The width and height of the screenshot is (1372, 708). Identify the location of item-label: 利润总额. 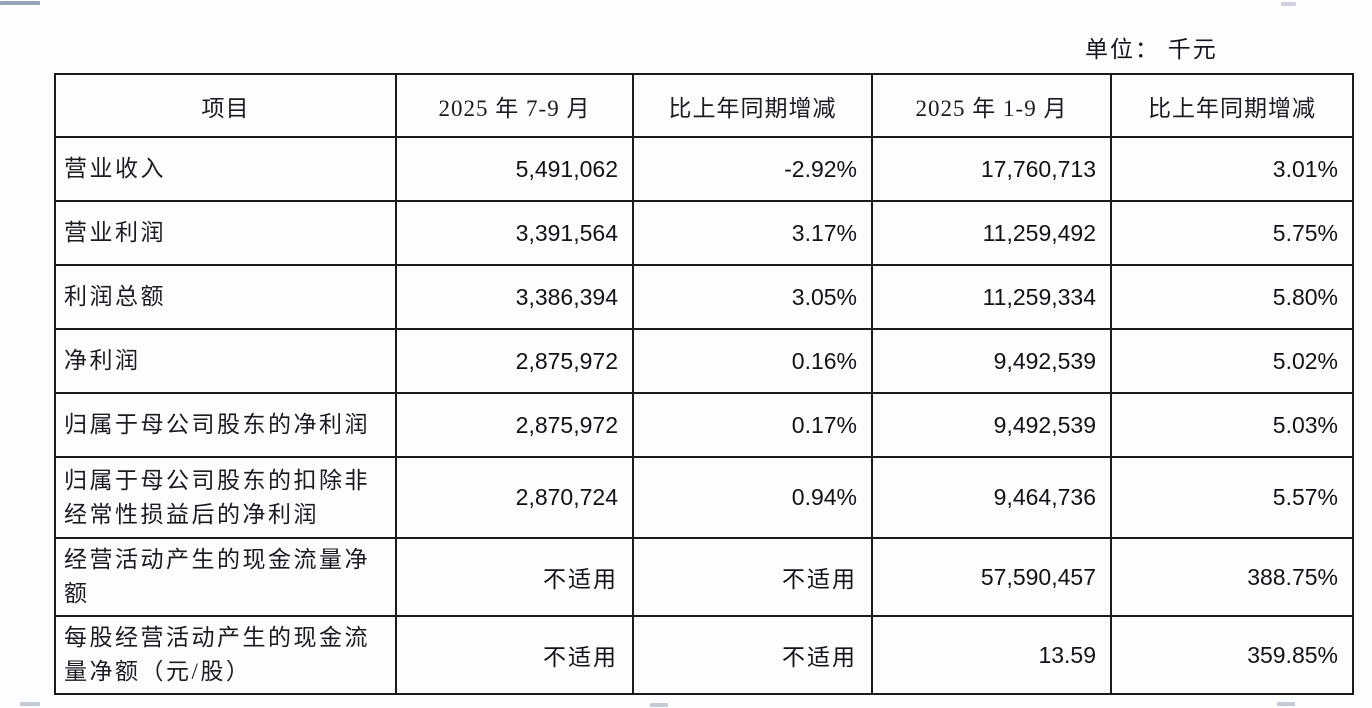
(225, 297).